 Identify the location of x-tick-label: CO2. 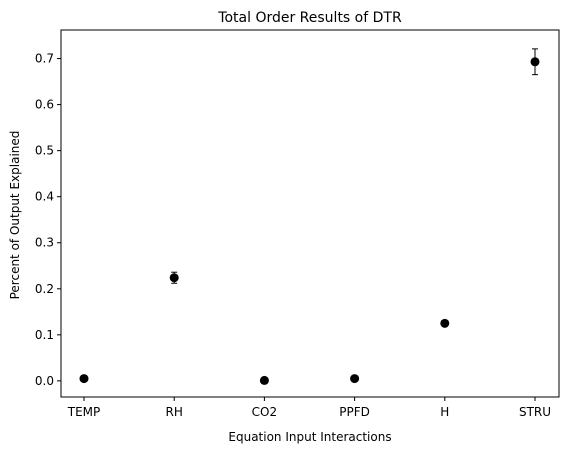
(264, 412).